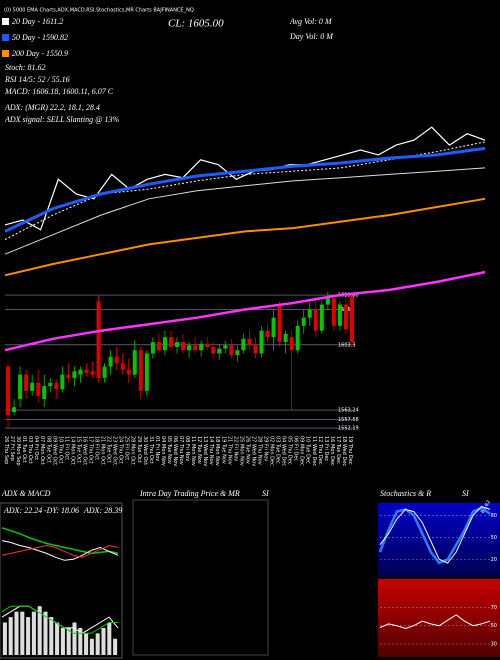  Describe the element at coordinates (405, 493) in the screenshot. I see `panel-title: Stochastics & R` at that location.